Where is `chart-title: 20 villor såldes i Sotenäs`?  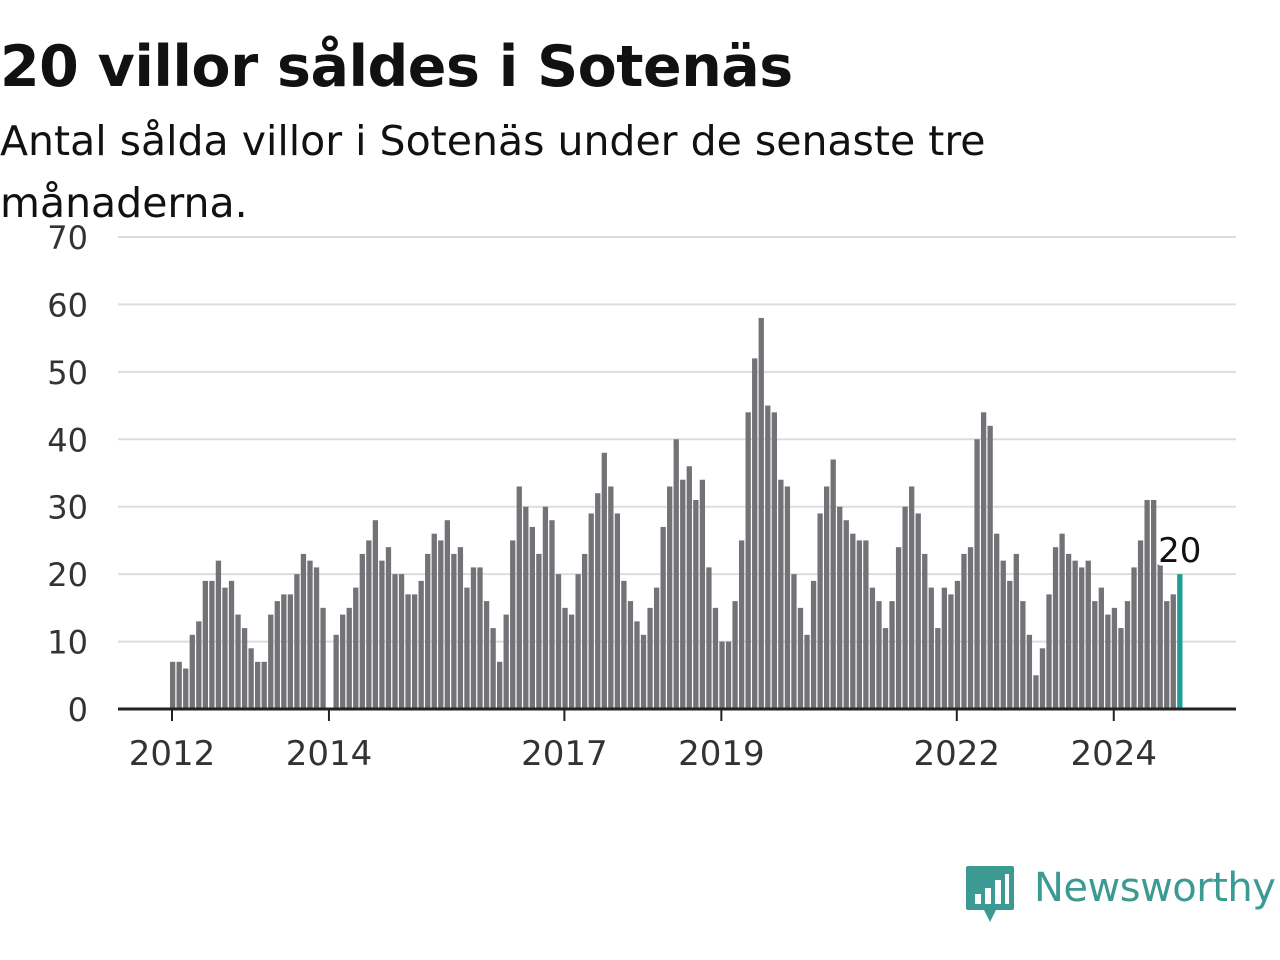 chart-title: 20 villor såldes i Sotenäs is located at coordinates (396, 67).